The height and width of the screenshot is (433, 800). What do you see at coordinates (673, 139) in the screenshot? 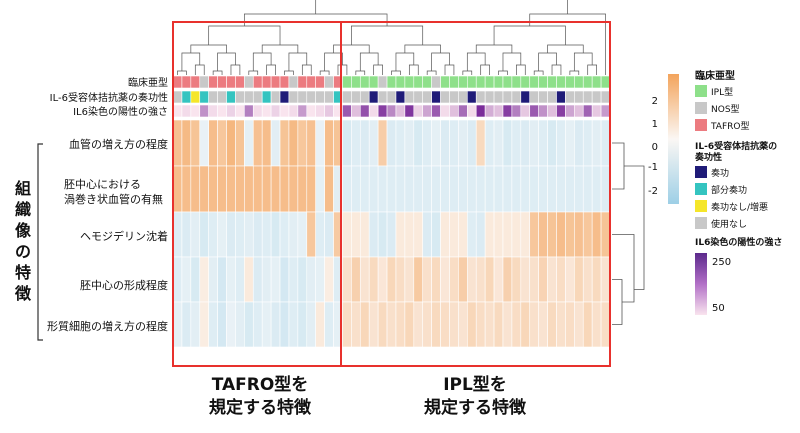
I see `colorbar` at bounding box center [673, 139].